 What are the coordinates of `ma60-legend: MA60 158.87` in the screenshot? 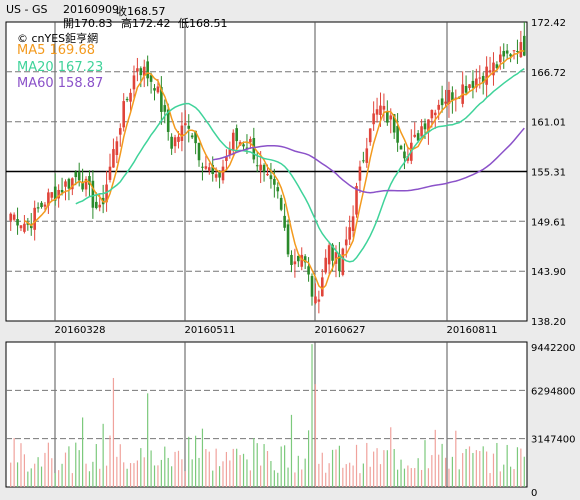 It's located at (60, 83).